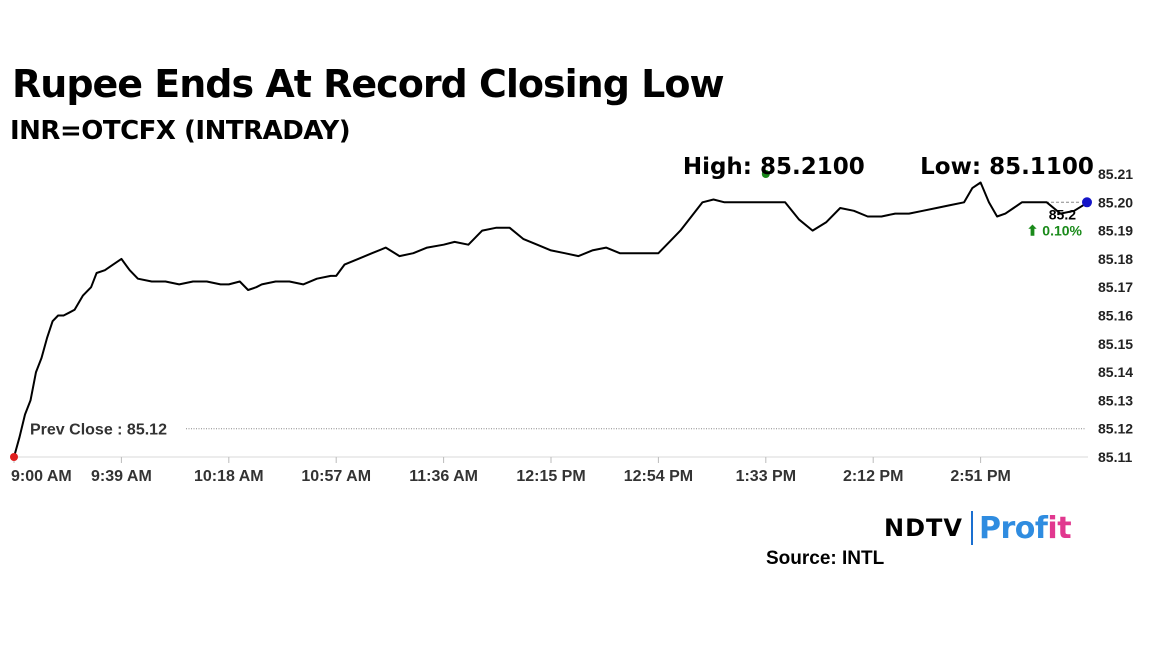 This screenshot has width=1152, height=648. Describe the element at coordinates (1115, 231) in the screenshot. I see `y-tick-label-2: 85.19` at that location.